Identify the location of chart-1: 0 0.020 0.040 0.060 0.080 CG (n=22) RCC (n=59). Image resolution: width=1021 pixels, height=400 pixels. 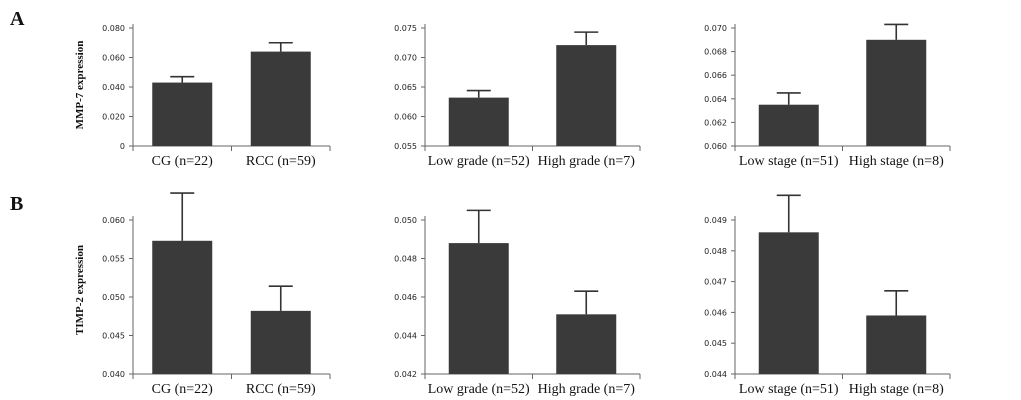
(216, 96).